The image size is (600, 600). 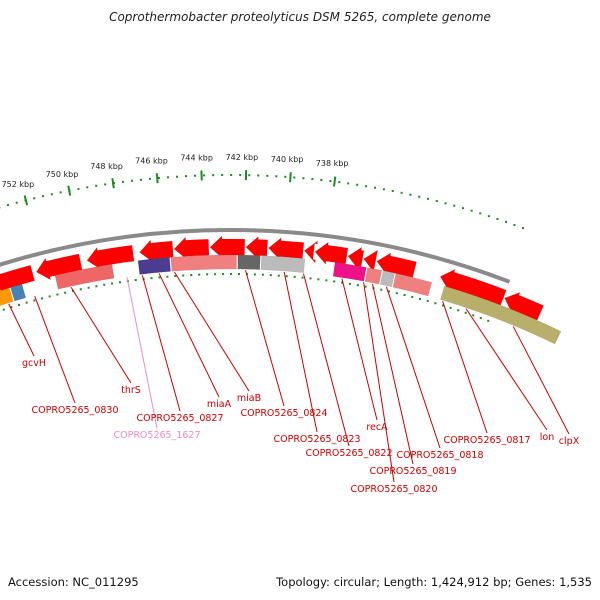 What do you see at coordinates (242, 157) in the screenshot?
I see `tick-label: 742 kbp` at bounding box center [242, 157].